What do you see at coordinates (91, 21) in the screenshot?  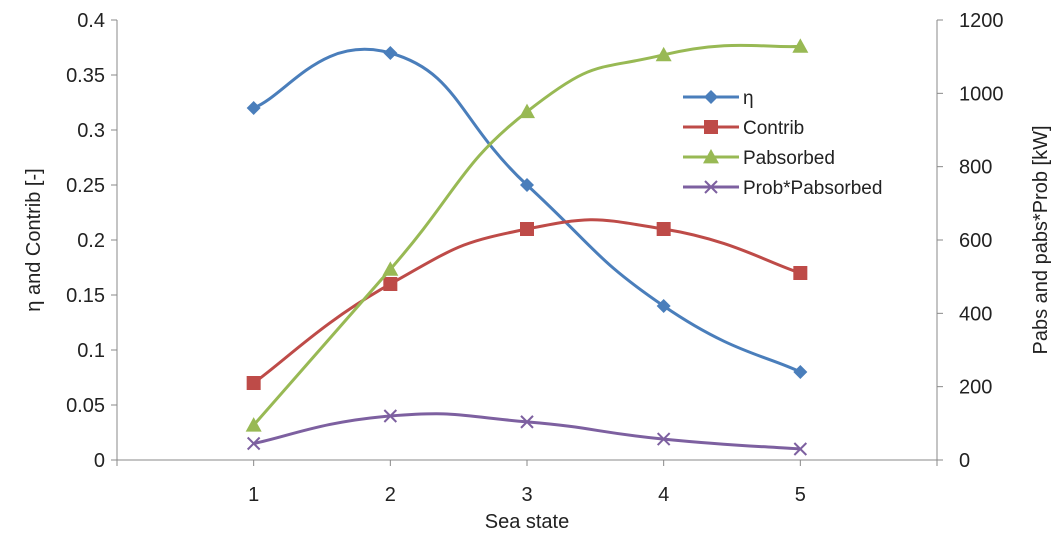 I see `left-y-tick-label: 0.4` at bounding box center [91, 21].